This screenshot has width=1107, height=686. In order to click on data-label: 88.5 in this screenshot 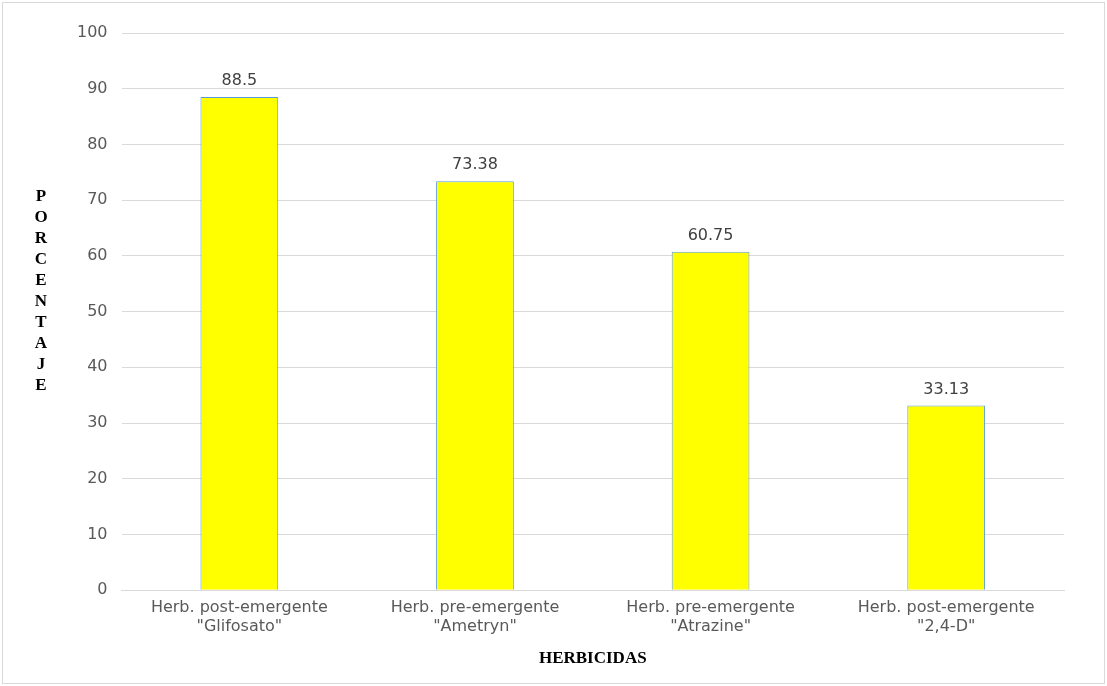, I will do `click(239, 80)`.